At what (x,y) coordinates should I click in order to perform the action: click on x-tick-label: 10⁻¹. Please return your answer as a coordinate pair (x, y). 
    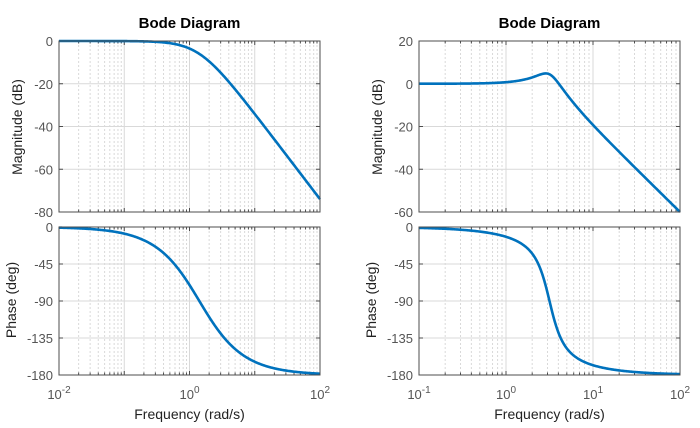
    Looking at the image, I should click on (419, 393).